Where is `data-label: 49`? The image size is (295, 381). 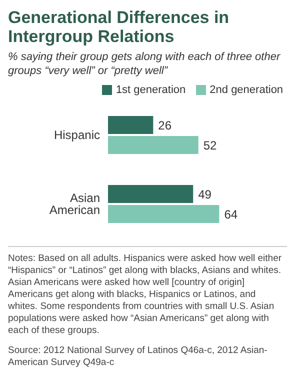
data-label: 49 is located at coordinates (205, 194).